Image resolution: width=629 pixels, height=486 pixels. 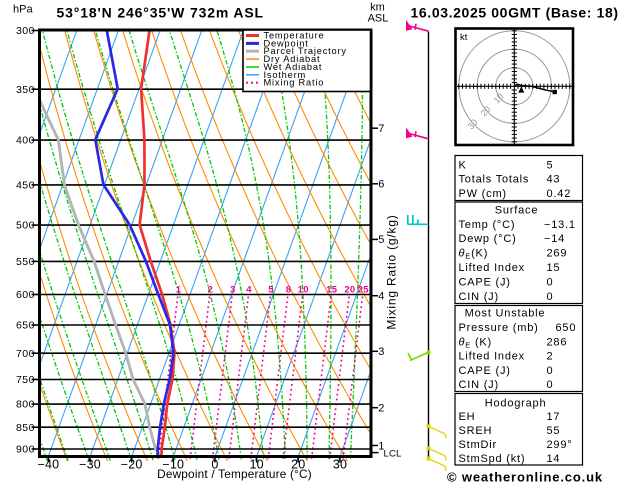 What do you see at coordinates (25, 405) in the screenshot?
I see `svg-text: 800` at bounding box center [25, 405].